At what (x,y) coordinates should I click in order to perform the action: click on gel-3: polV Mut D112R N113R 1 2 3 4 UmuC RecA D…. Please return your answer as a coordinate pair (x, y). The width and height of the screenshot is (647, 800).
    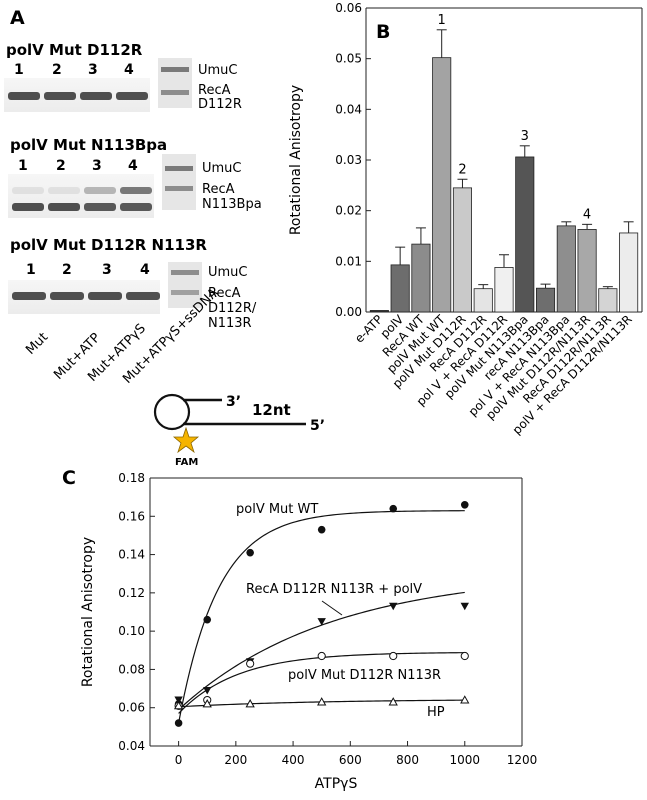
    Looking at the image, I should click on (132, 283).